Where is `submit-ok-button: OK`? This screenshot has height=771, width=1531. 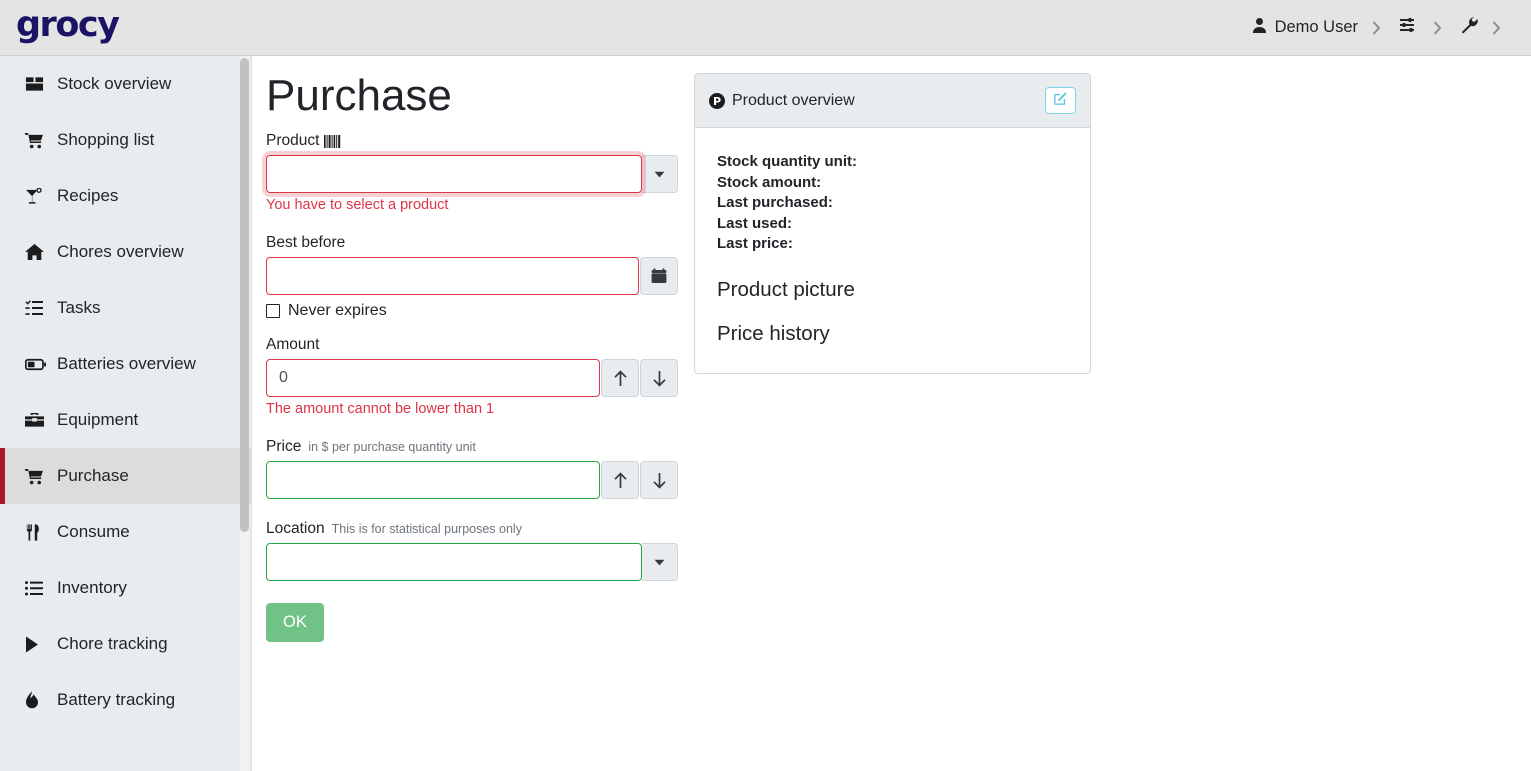
submit-ok-button: OK is located at coordinates (295, 622).